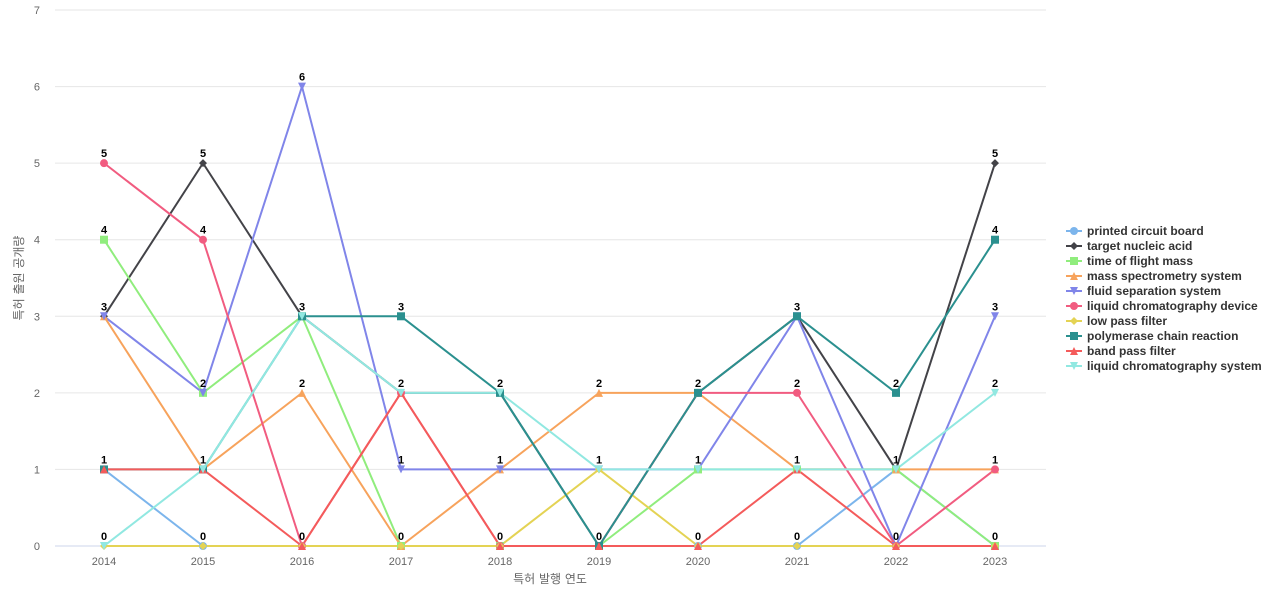 The height and width of the screenshot is (600, 1280). I want to click on x-tick-label: 2016, so click(302, 562).